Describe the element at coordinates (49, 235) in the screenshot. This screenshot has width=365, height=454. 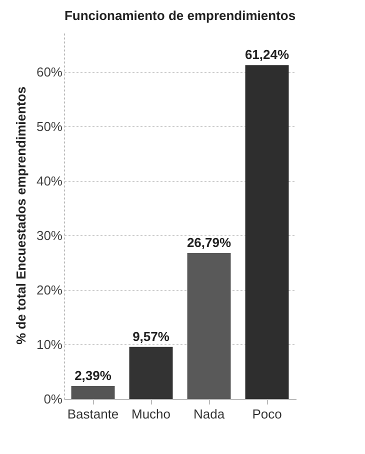
I see `y-tick-label: 30%` at that location.